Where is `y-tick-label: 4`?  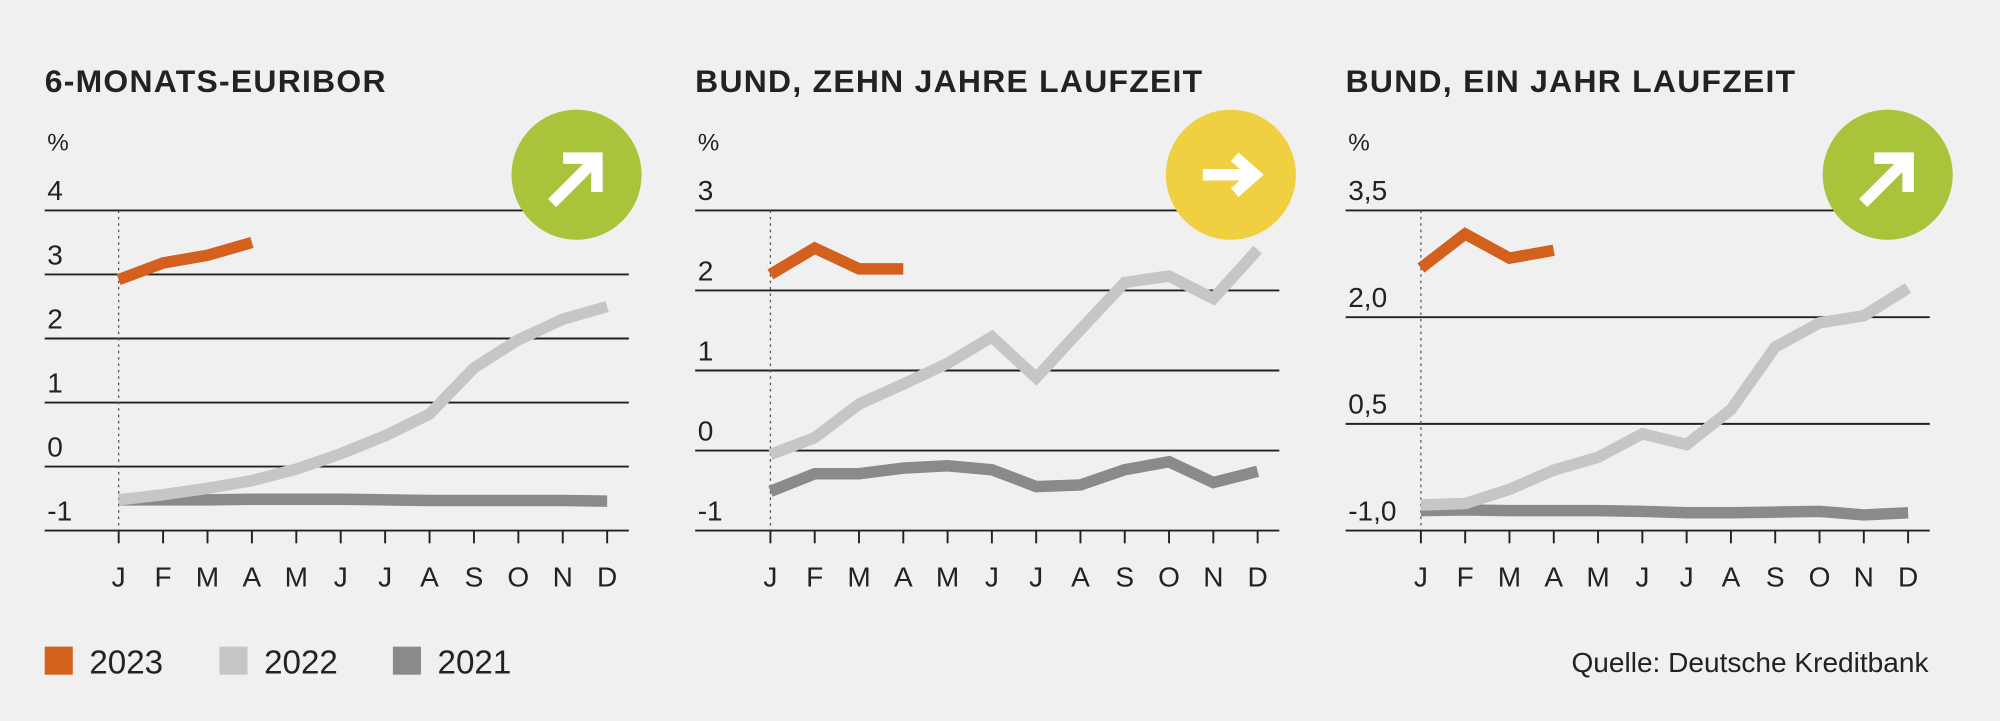 y-tick-label: 4 is located at coordinates (55, 190).